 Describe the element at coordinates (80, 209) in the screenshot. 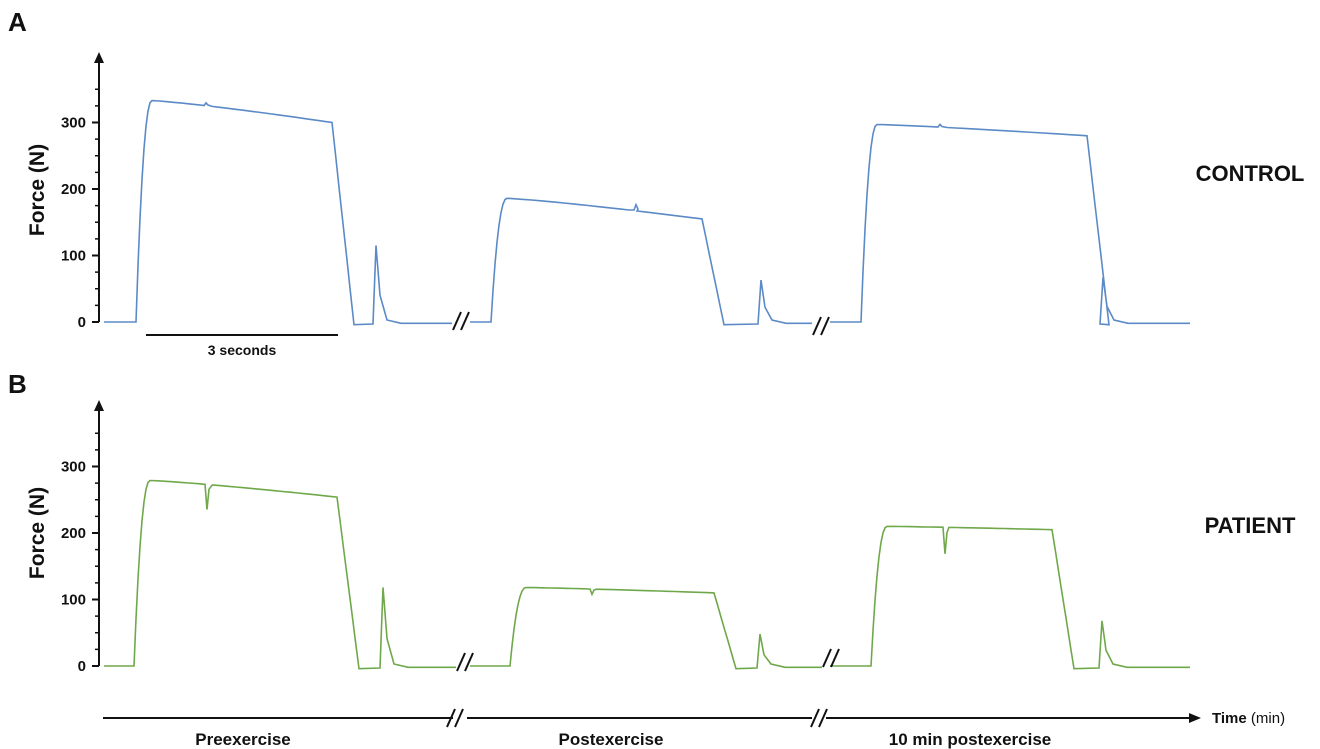

I see `panel-a-y-ticks: 0 100 200 300` at that location.